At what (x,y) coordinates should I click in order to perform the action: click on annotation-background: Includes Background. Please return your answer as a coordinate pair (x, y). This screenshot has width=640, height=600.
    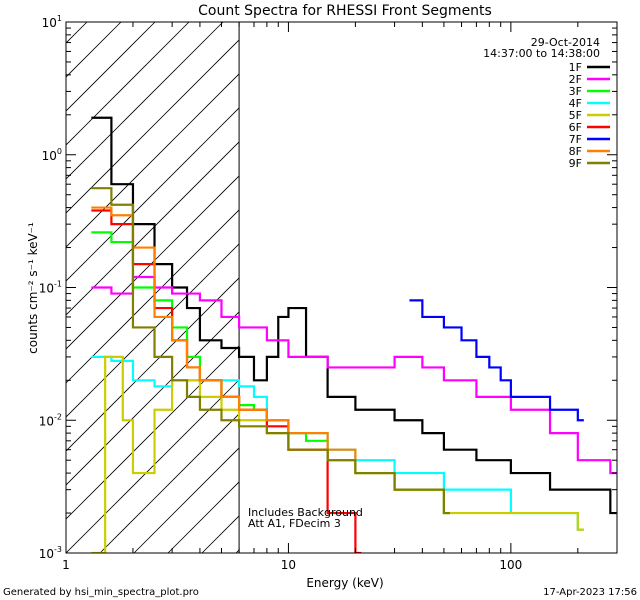
    Looking at the image, I should click on (305, 512).